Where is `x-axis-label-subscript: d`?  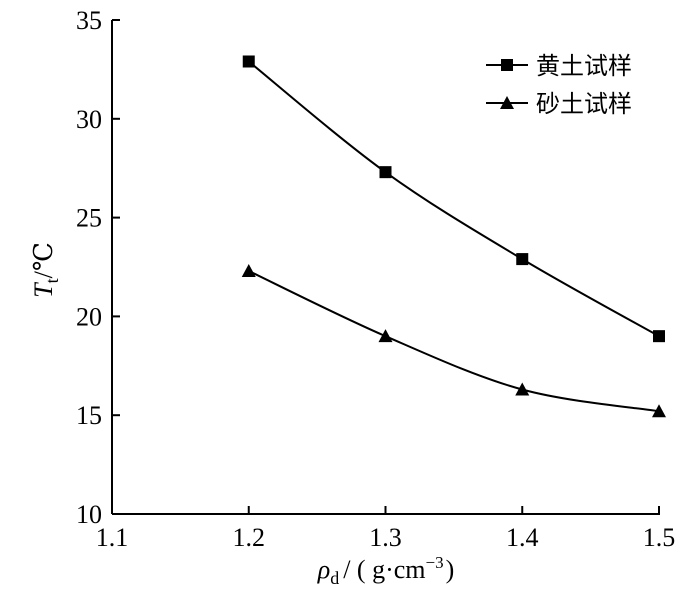 x-axis-label-subscript: d is located at coordinates (334, 578).